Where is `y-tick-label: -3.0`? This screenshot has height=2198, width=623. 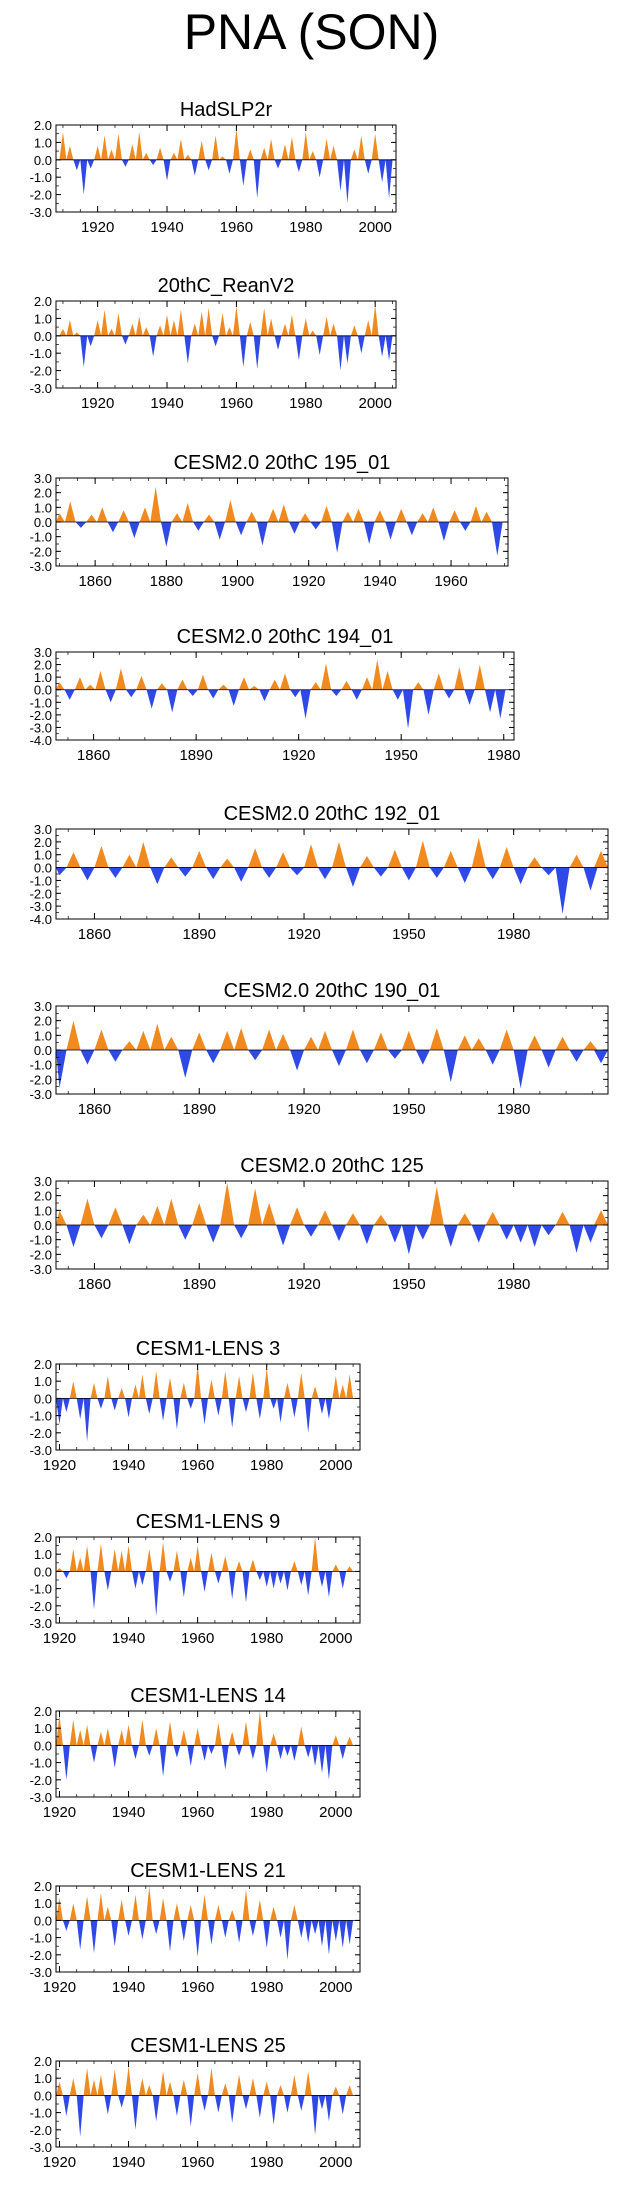 y-tick-label: -3.0 is located at coordinates (41, 388).